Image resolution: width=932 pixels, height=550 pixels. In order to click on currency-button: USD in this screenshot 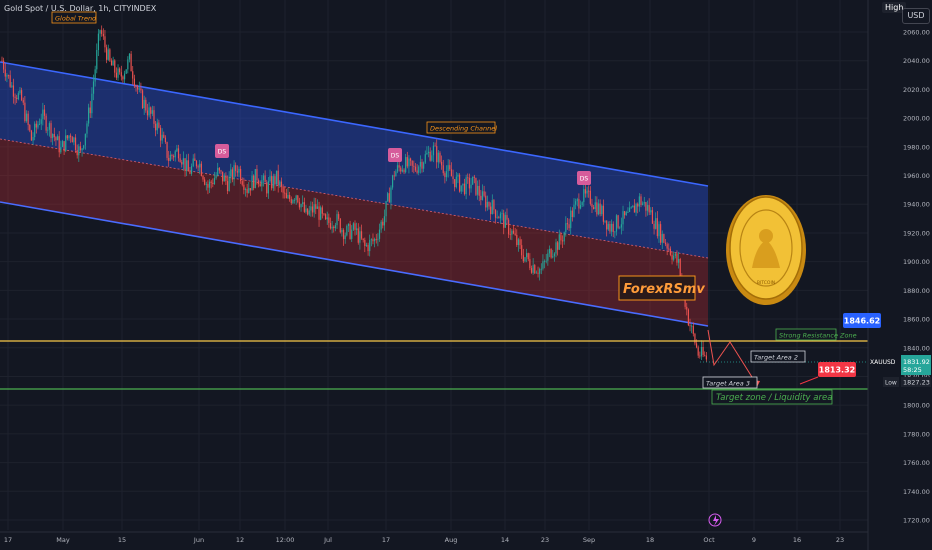, I will do `click(916, 16)`.